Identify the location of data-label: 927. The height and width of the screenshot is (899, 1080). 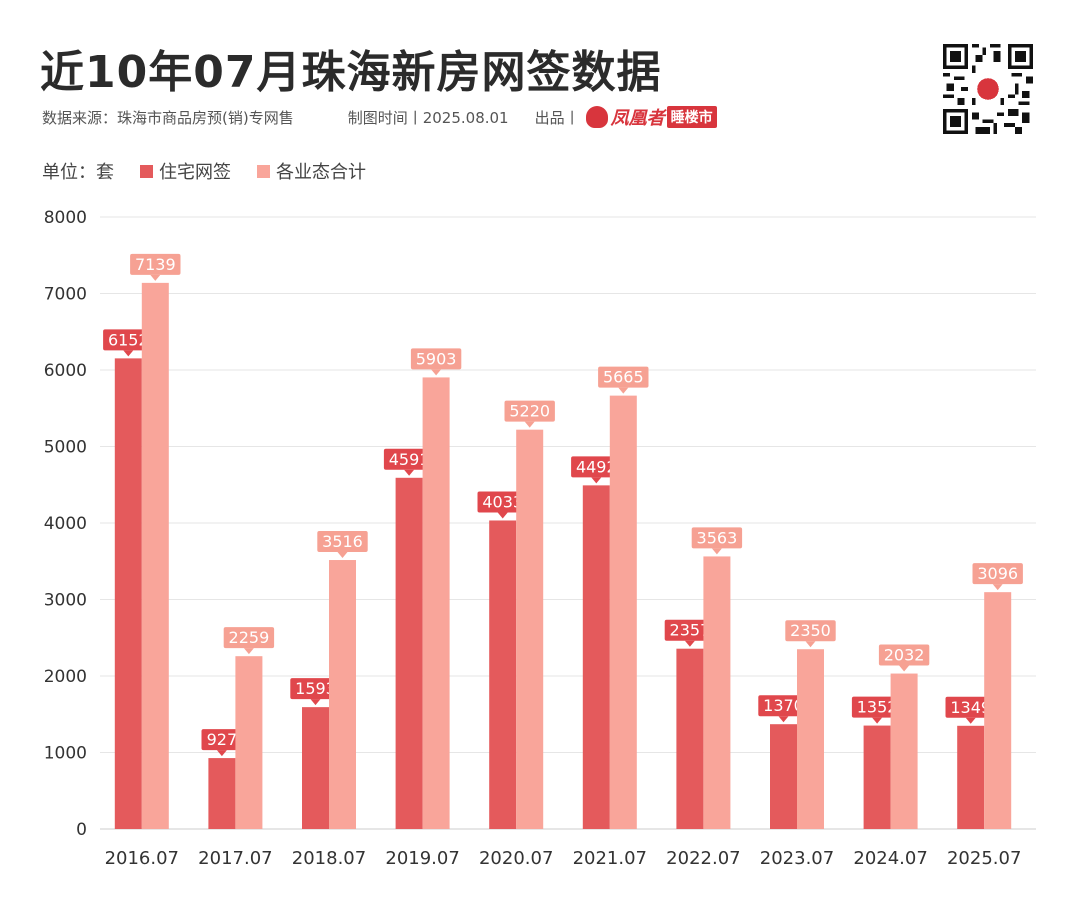
(222, 739).